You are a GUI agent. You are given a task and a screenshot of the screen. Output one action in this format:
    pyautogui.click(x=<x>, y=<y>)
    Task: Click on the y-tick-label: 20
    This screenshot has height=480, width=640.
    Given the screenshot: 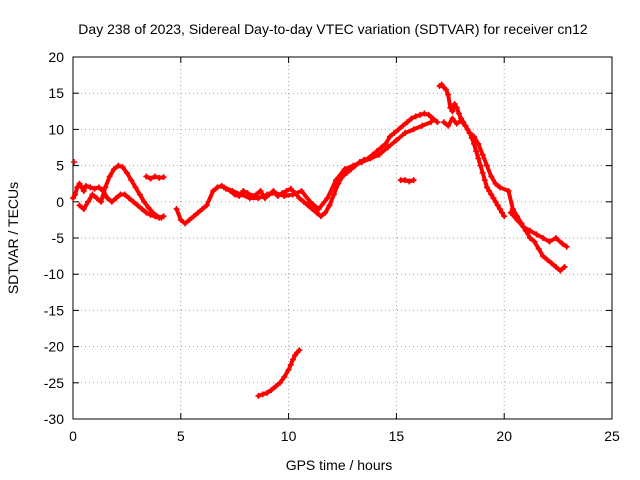 What is the action you would take?
    pyautogui.click(x=56, y=57)
    